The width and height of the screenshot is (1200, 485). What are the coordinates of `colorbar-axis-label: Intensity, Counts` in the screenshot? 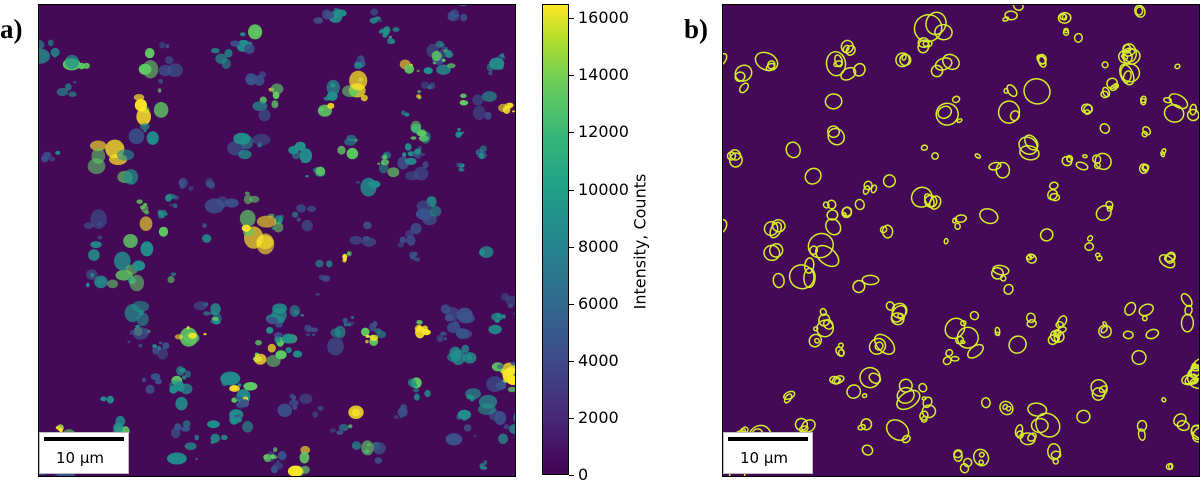 It's located at (640, 241).